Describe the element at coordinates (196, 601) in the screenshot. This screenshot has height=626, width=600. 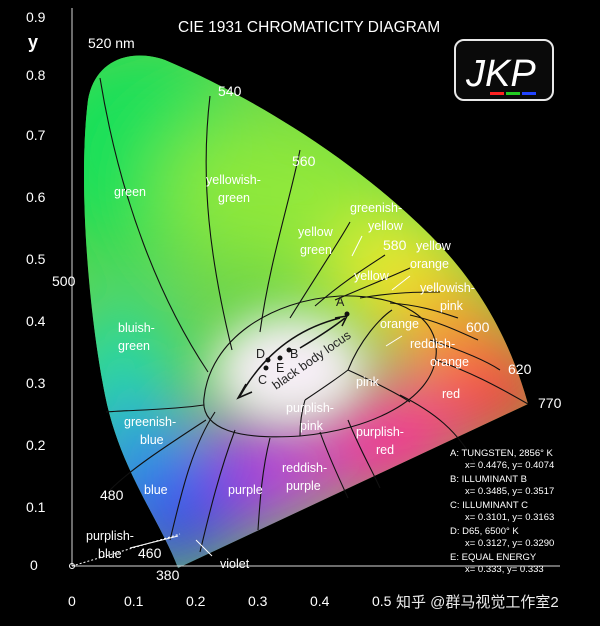
I see `x-tick-0.2: 0.2` at that location.